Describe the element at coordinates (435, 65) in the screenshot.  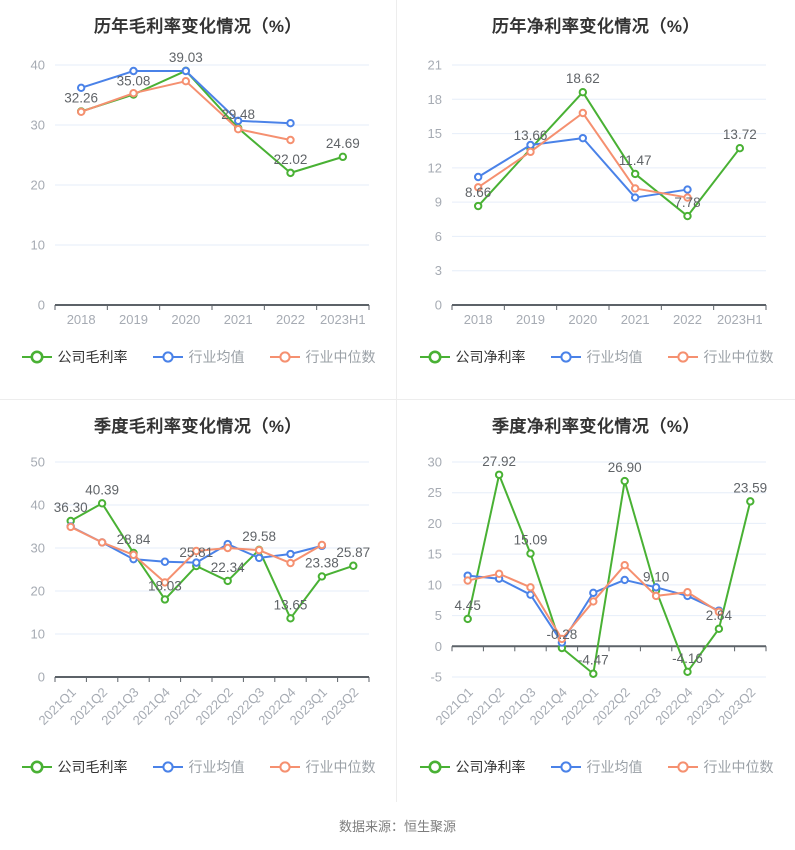
I see `y-tick-label: 21` at that location.